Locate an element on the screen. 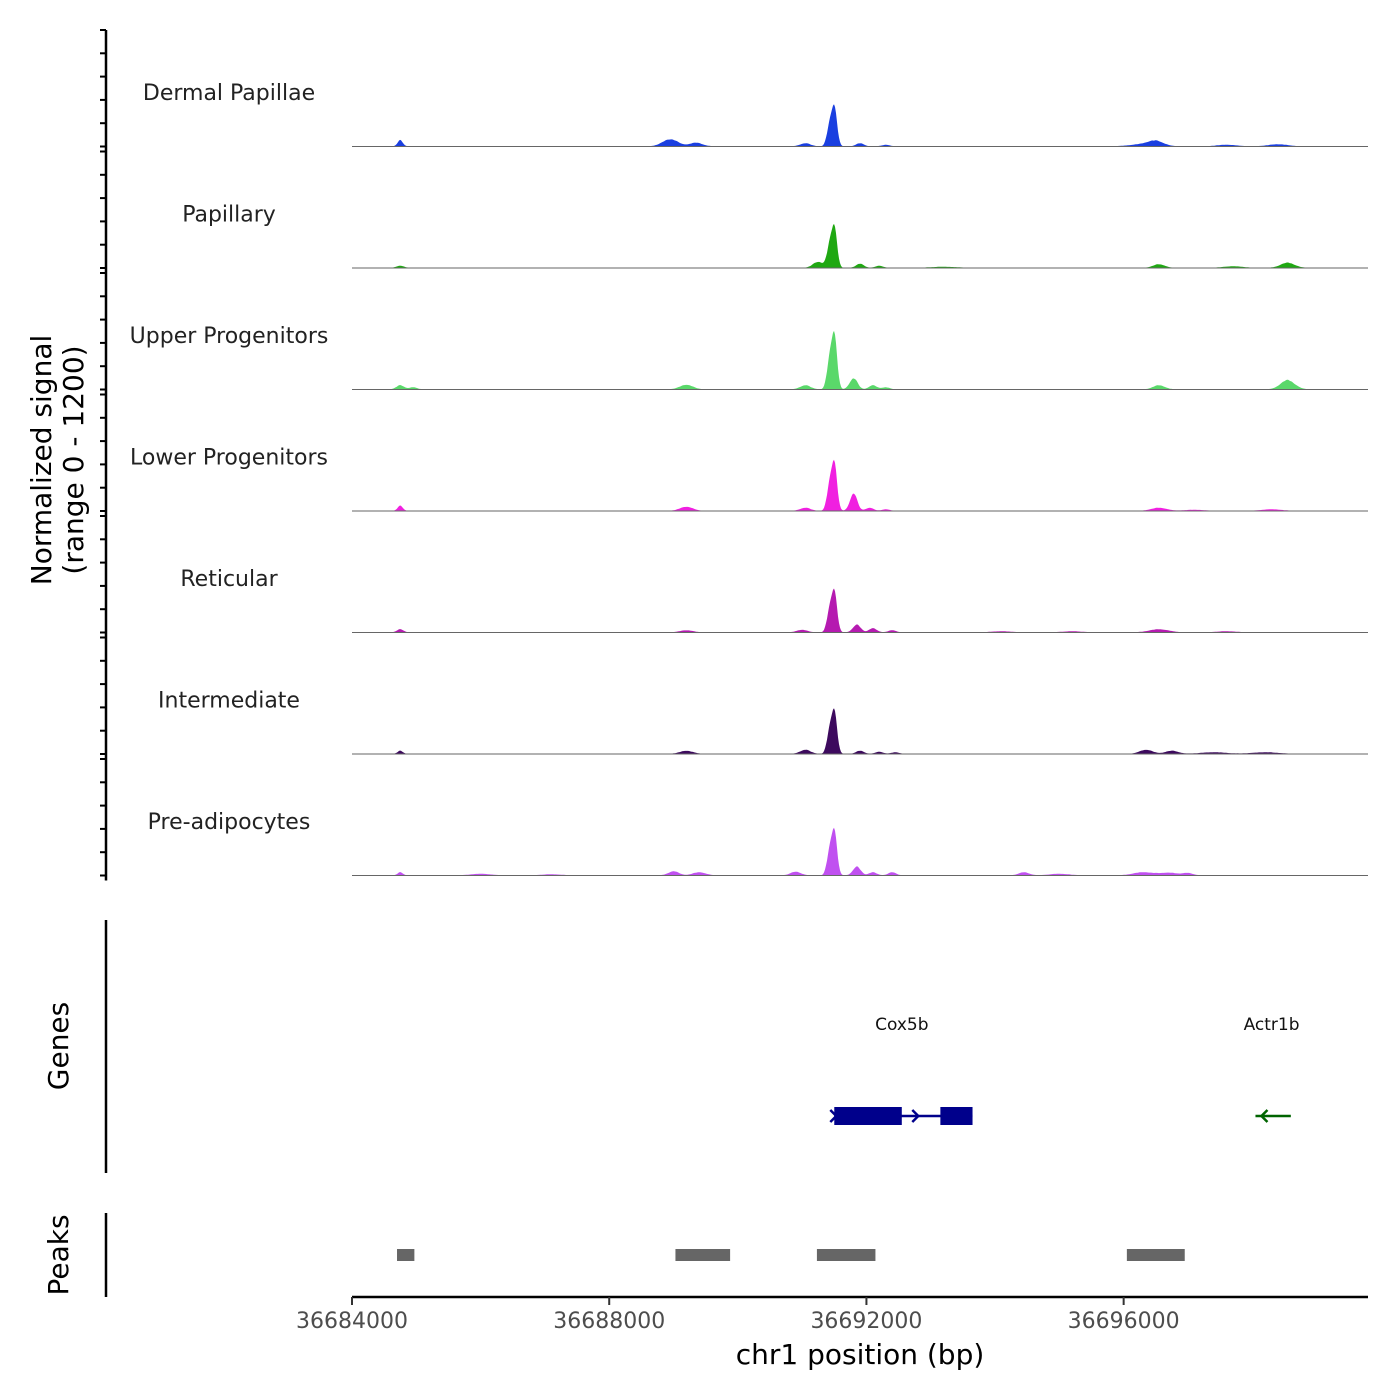 This screenshot has width=1400, height=1400. track-label: Pre-adipocytes is located at coordinates (229, 822).